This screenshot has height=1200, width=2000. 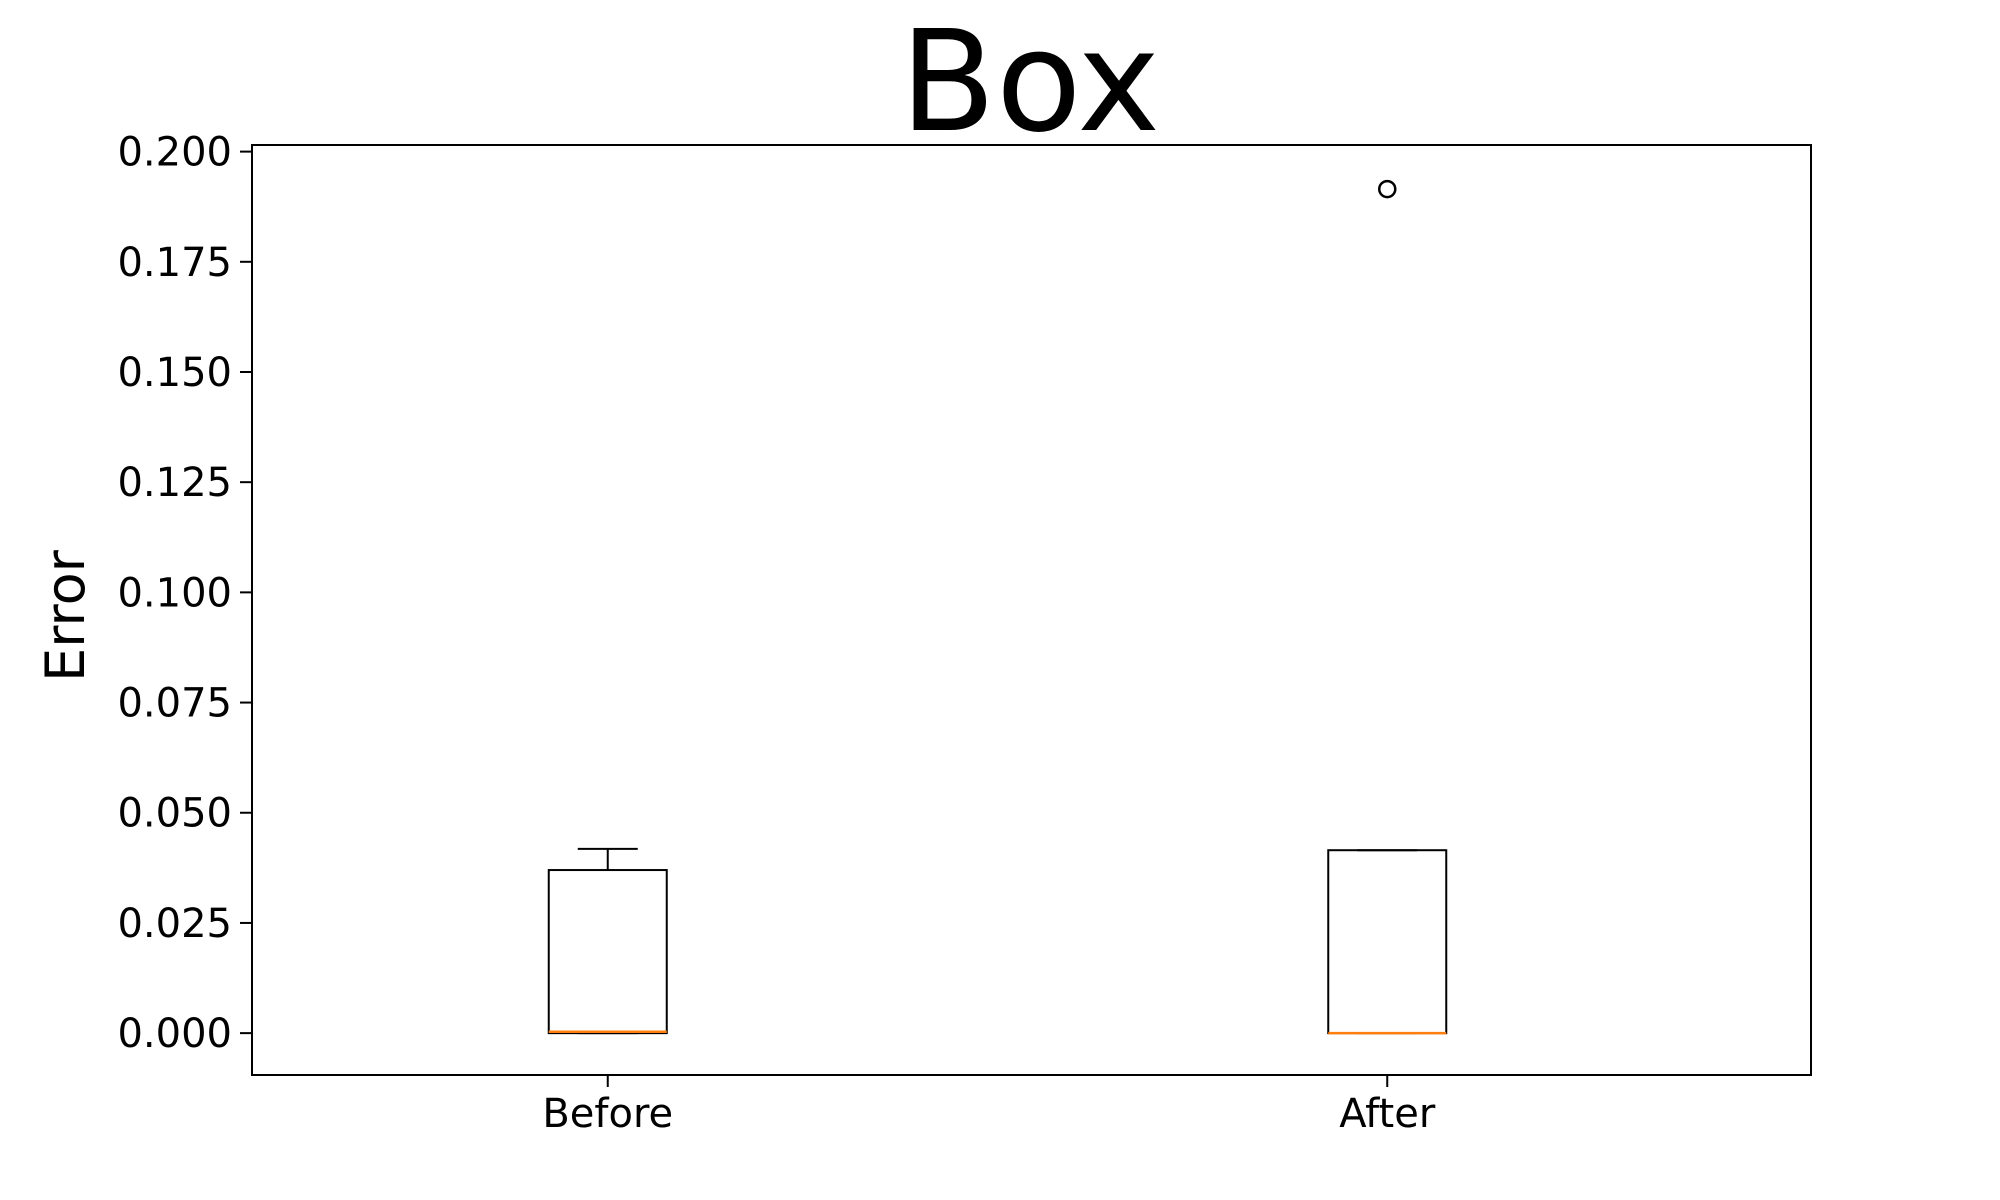 What do you see at coordinates (174, 814) in the screenshot?
I see `y-tick-label: 0.050` at bounding box center [174, 814].